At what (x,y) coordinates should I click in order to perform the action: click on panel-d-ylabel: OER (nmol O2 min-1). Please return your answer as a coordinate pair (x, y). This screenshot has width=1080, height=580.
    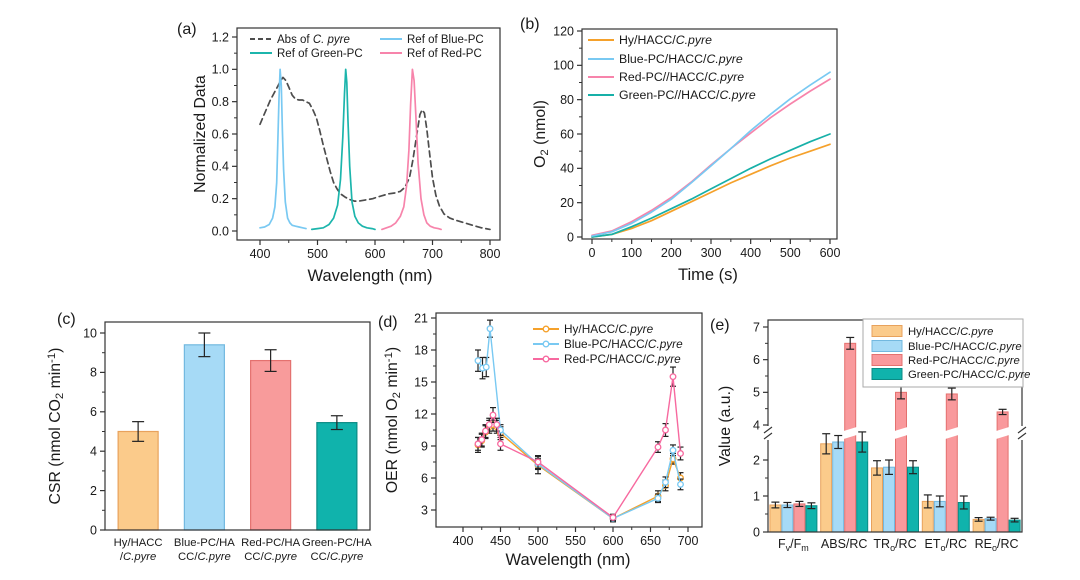
    Looking at the image, I should click on (393, 420).